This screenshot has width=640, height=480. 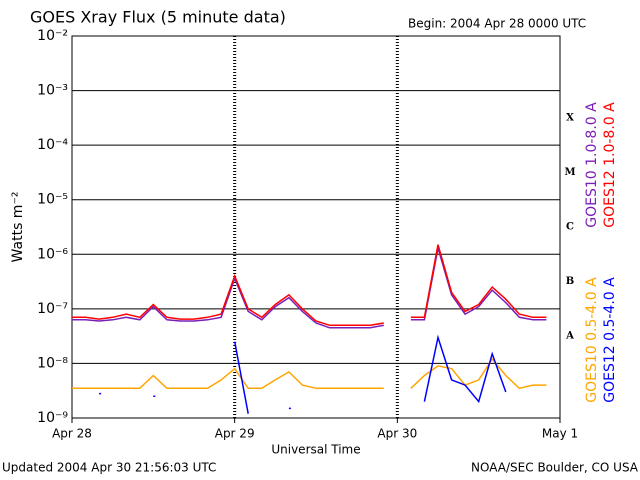 I want to click on legend-label: GOES12 1.0-8.0 A, so click(x=610, y=165).